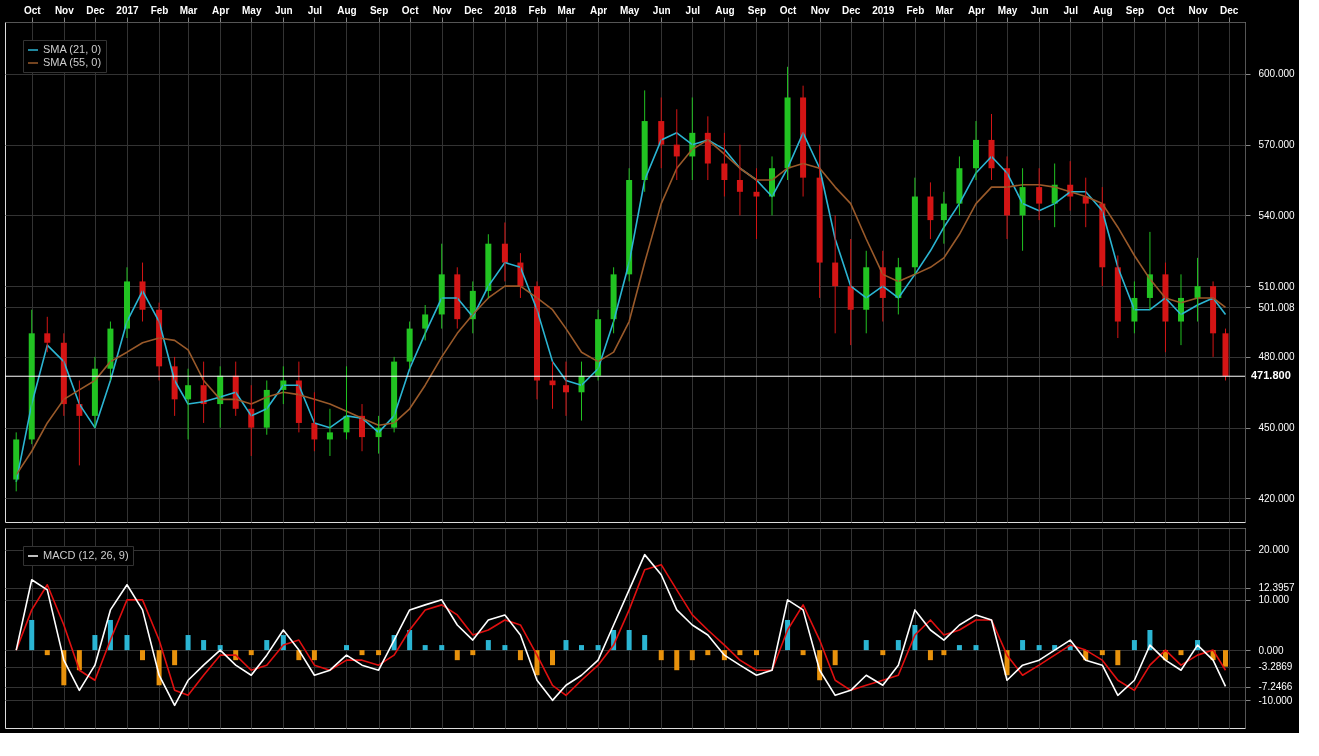 Image resolution: width=1319 pixels, height=756 pixels. Describe the element at coordinates (1277, 74) in the screenshot. I see `y-tick-label: 600.000` at that location.